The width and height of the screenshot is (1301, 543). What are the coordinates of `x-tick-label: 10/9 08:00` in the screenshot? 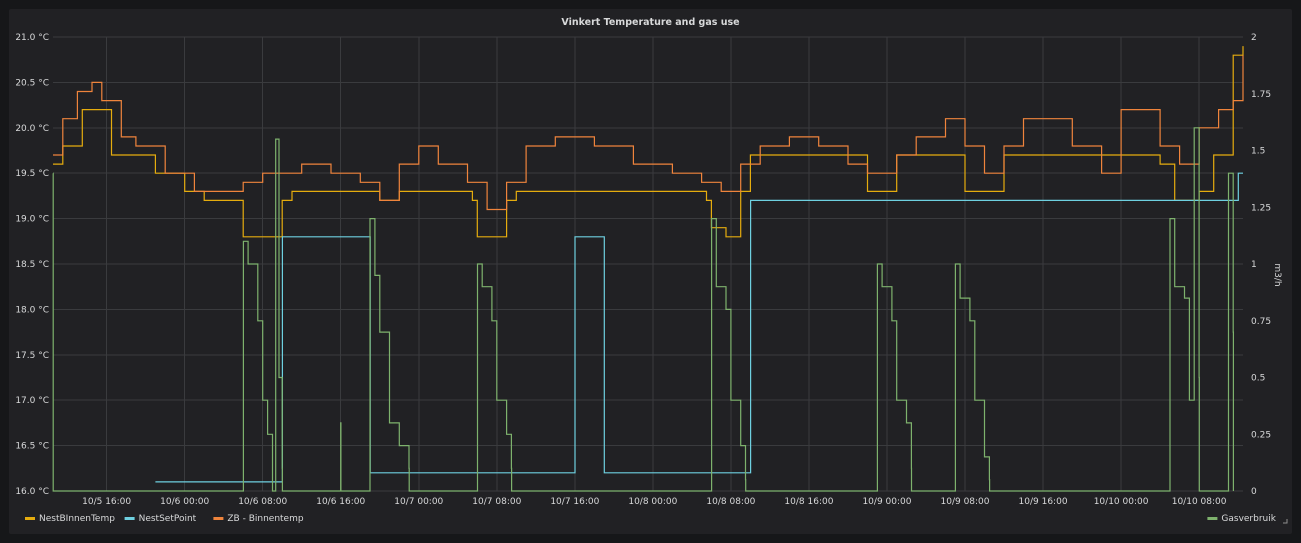 It's located at (965, 502).